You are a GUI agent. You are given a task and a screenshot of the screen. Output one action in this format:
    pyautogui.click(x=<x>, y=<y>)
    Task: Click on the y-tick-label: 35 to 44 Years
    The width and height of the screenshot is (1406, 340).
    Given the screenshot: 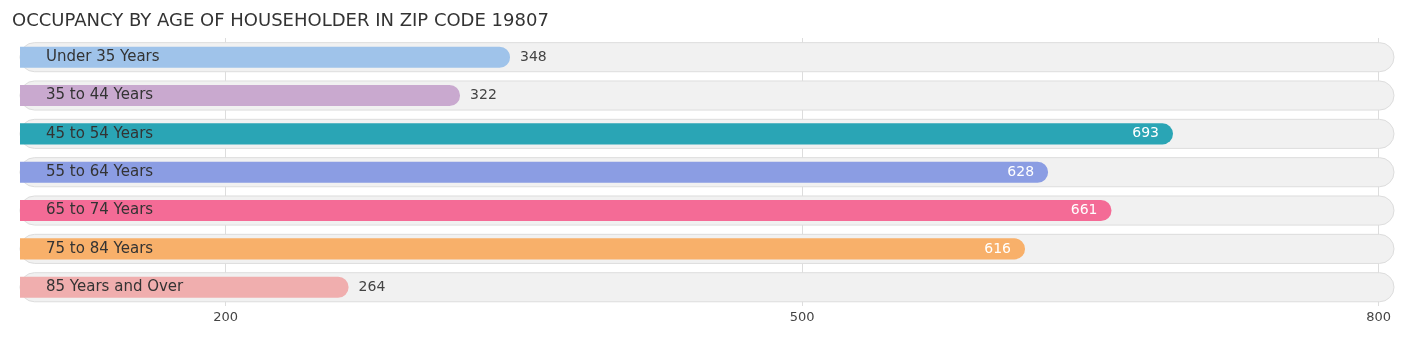 What is the action you would take?
    pyautogui.click(x=100, y=94)
    